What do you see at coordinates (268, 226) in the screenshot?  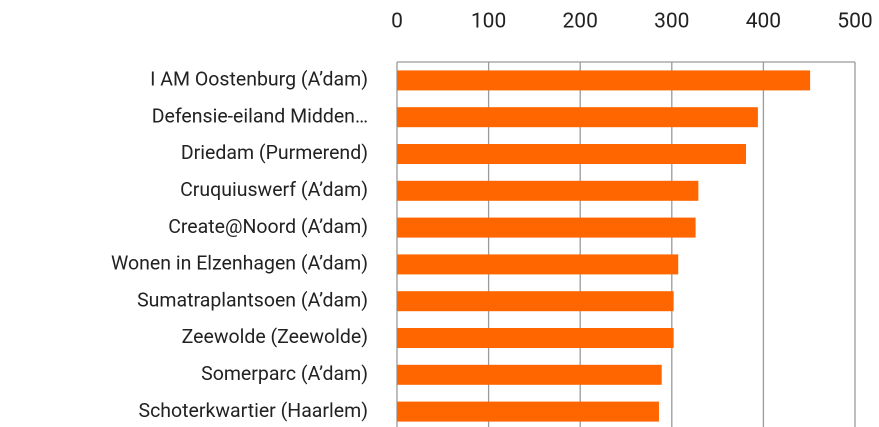 I see `y-tick-label: Create@Noord (A’dam)` at bounding box center [268, 226].